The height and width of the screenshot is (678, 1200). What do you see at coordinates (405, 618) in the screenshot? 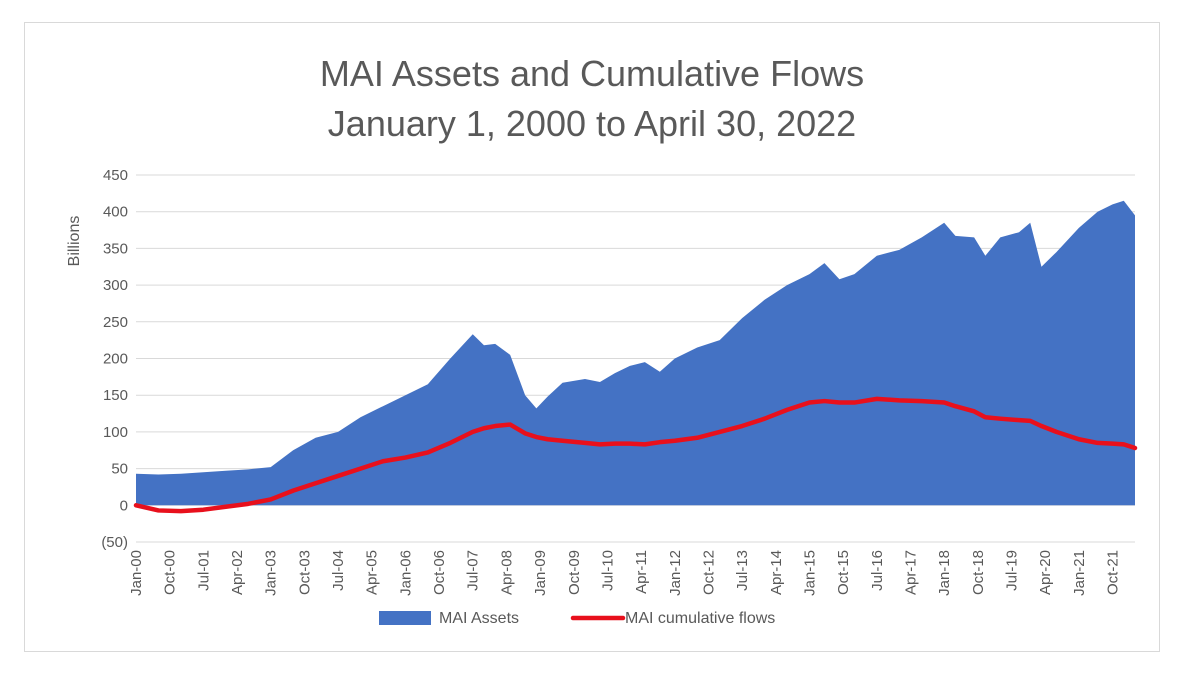
I see `legend-swatch-assets` at bounding box center [405, 618].